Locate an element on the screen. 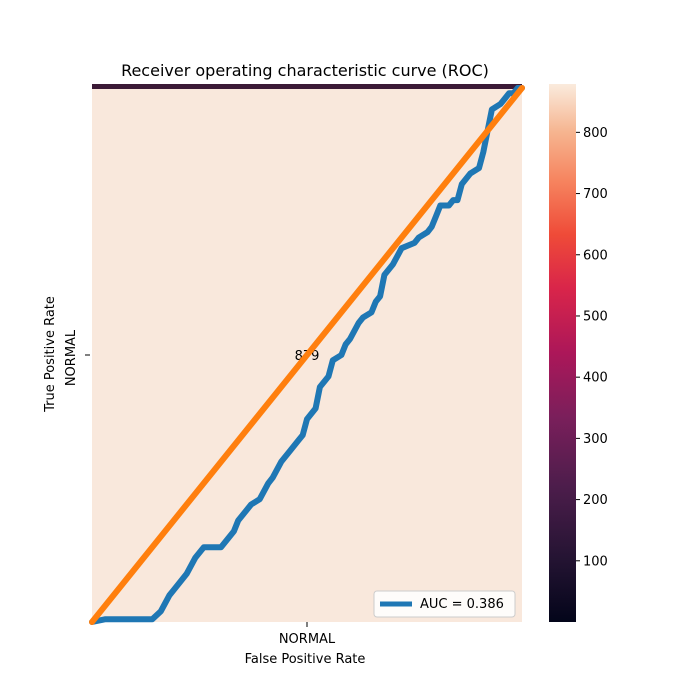  colorbar-gradient is located at coordinates (562, 353).